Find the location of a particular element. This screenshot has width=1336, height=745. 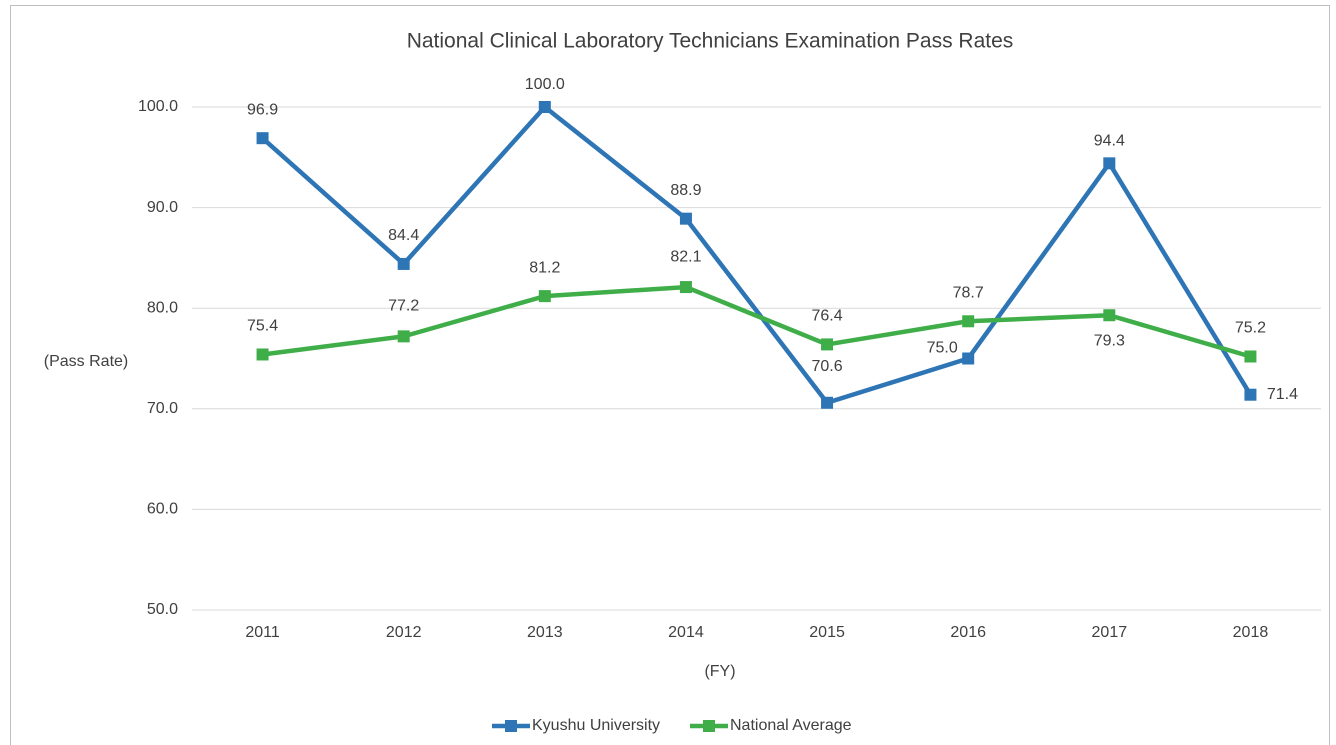

y-tick-label: 80.0 is located at coordinates (162, 307).